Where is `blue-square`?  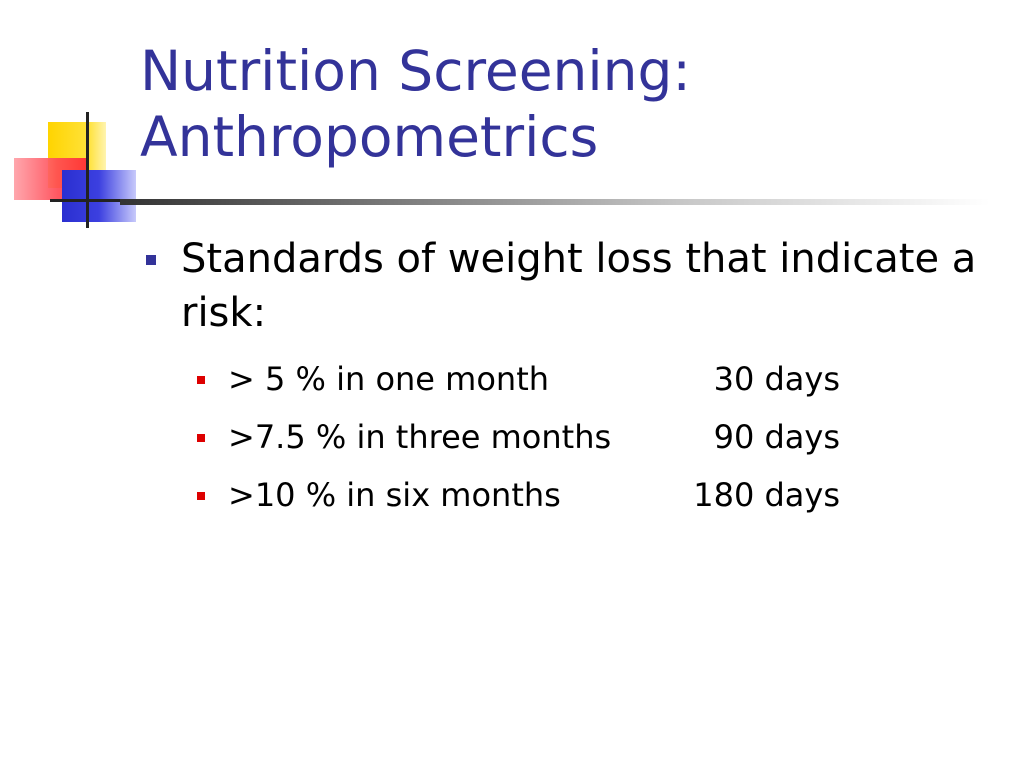
blue-square is located at coordinates (99, 196).